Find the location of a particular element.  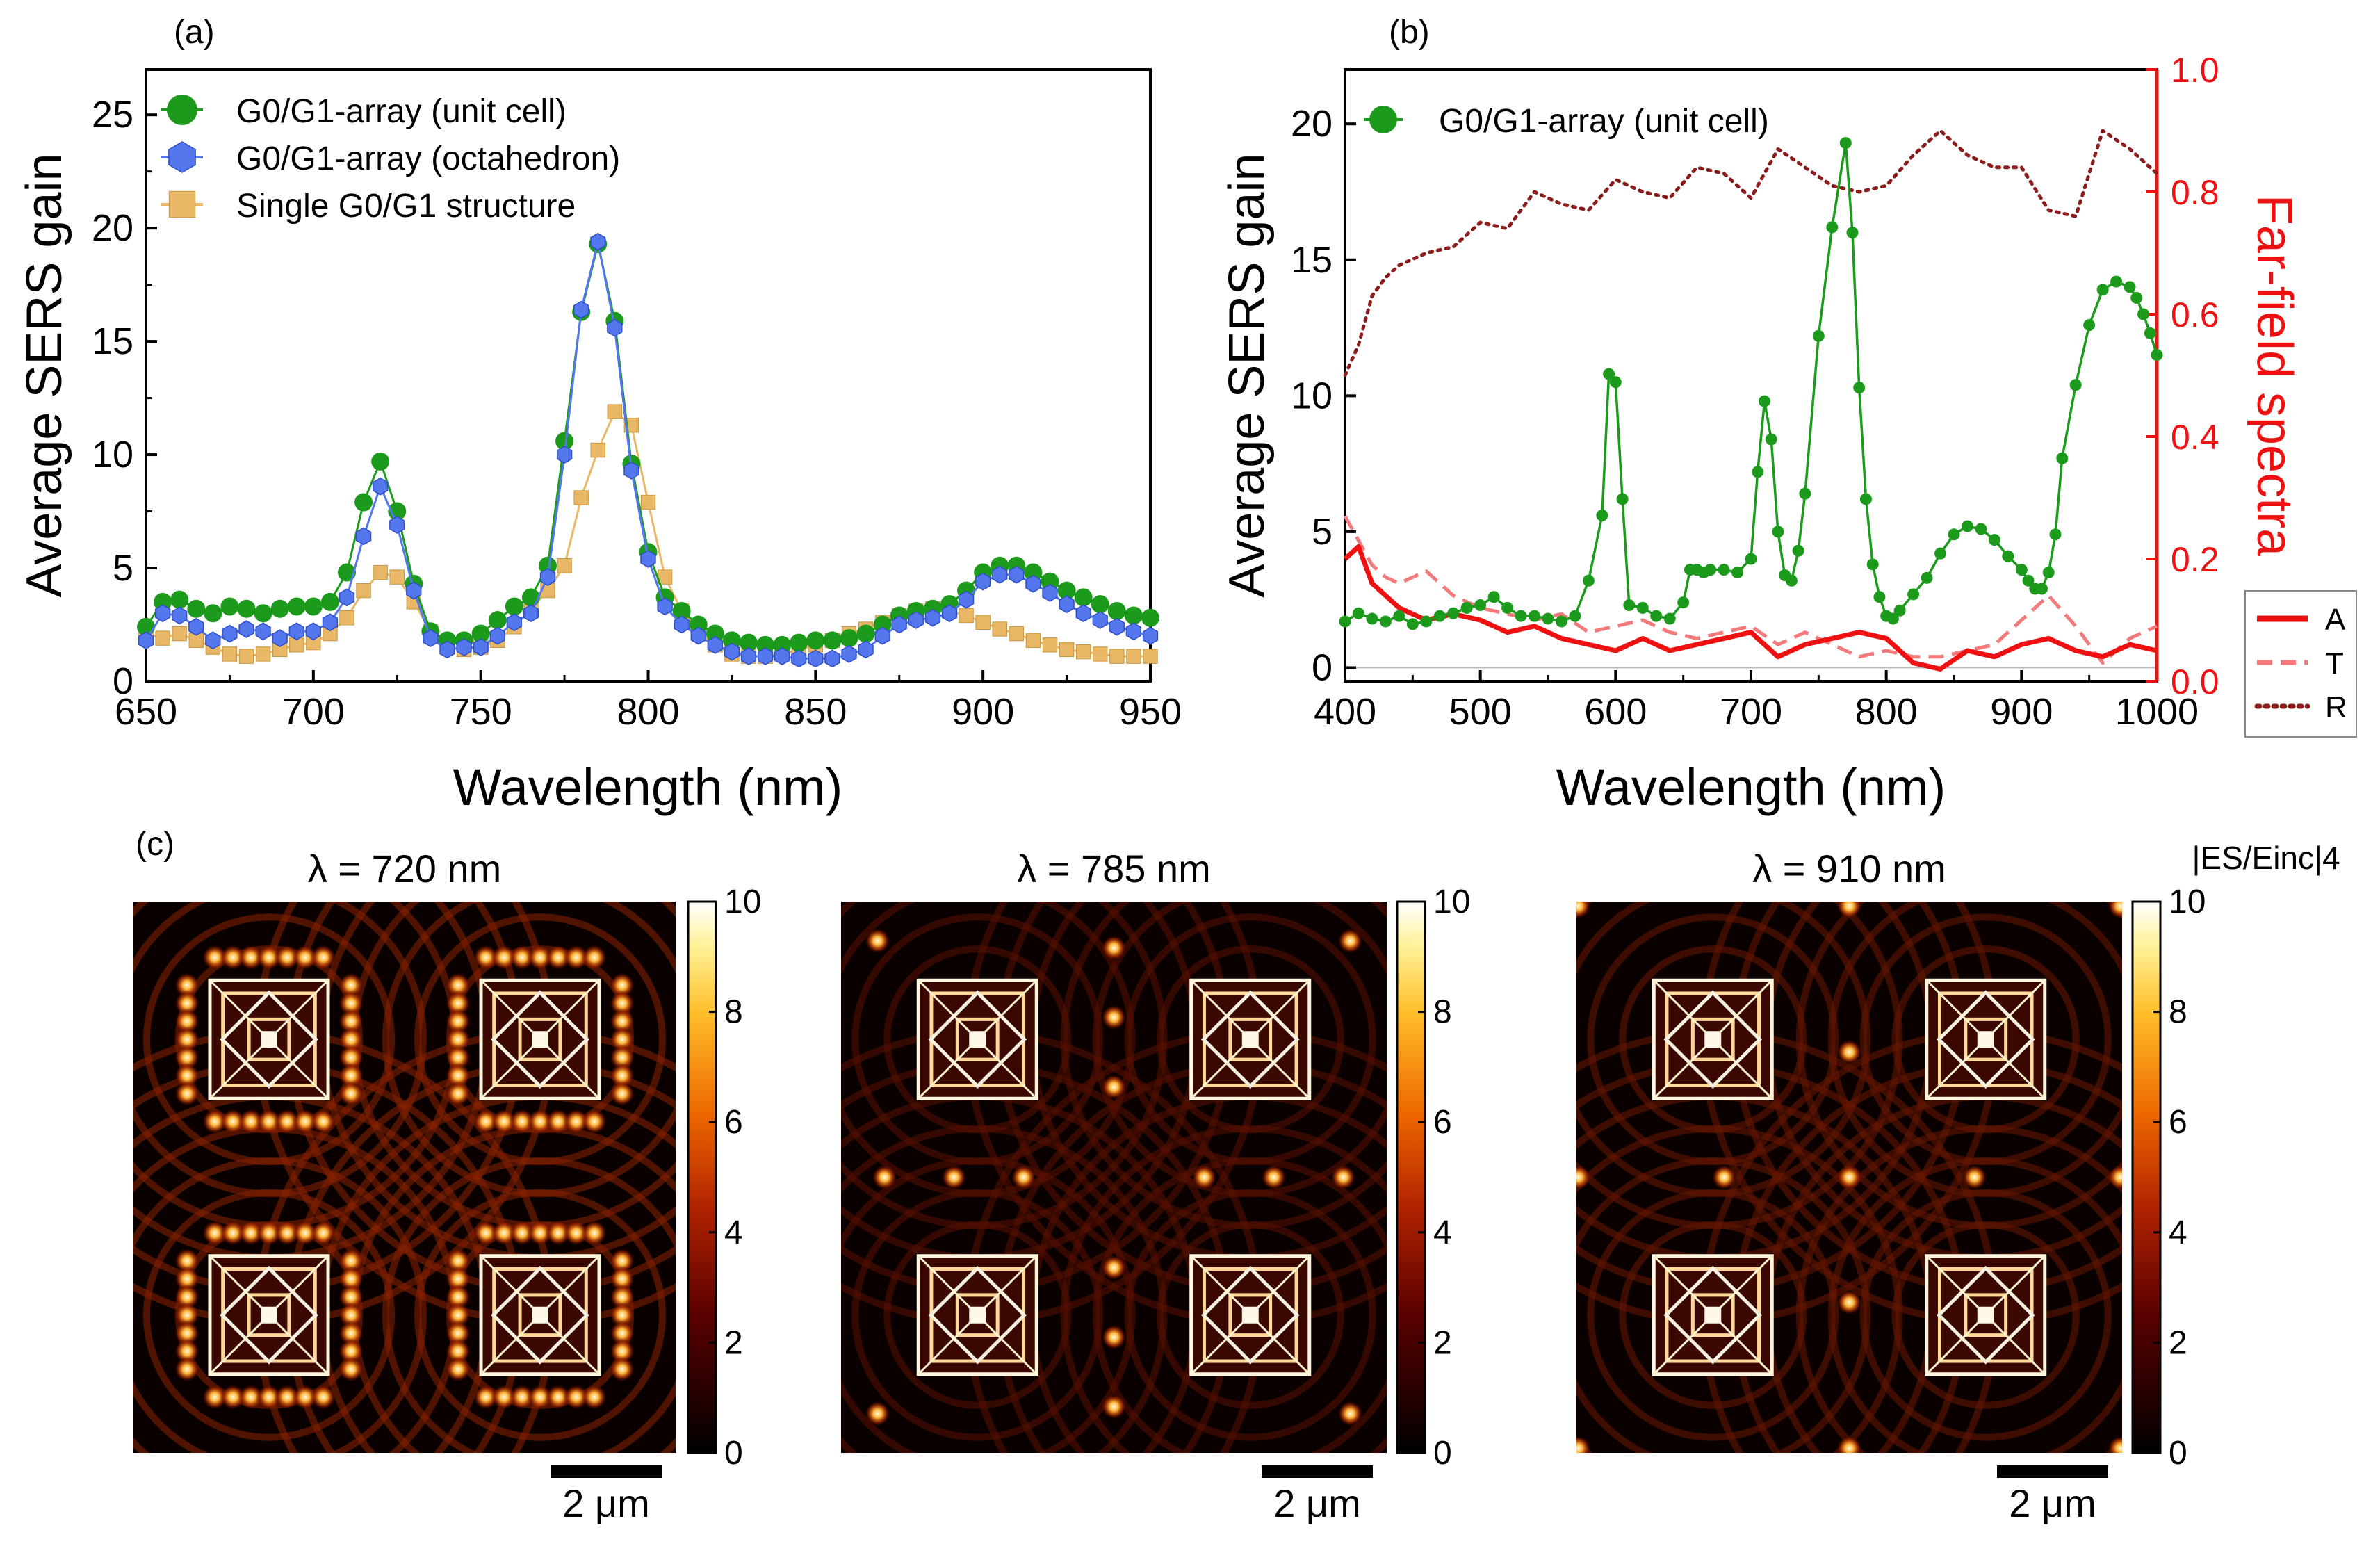

structure-center is located at coordinates (1250, 1315).